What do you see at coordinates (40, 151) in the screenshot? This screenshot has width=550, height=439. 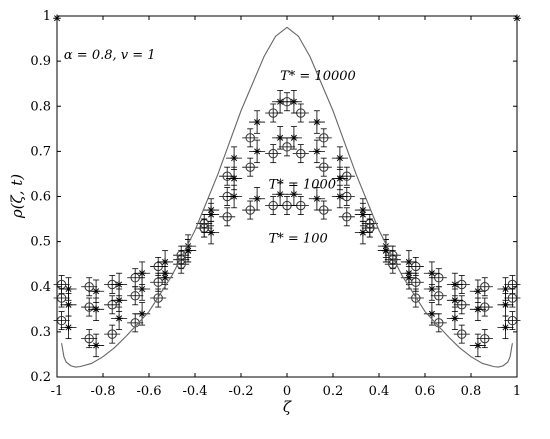 I see `y-tick-label: 0.7` at bounding box center [40, 151].